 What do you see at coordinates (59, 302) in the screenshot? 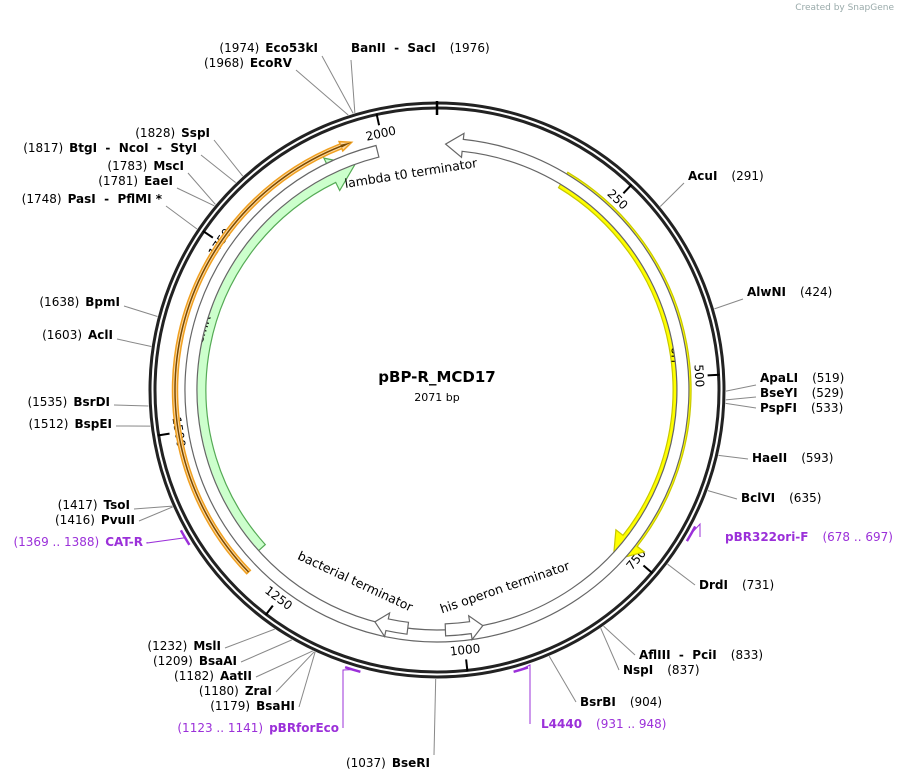
I see `position-label: (1638)` at bounding box center [59, 302].